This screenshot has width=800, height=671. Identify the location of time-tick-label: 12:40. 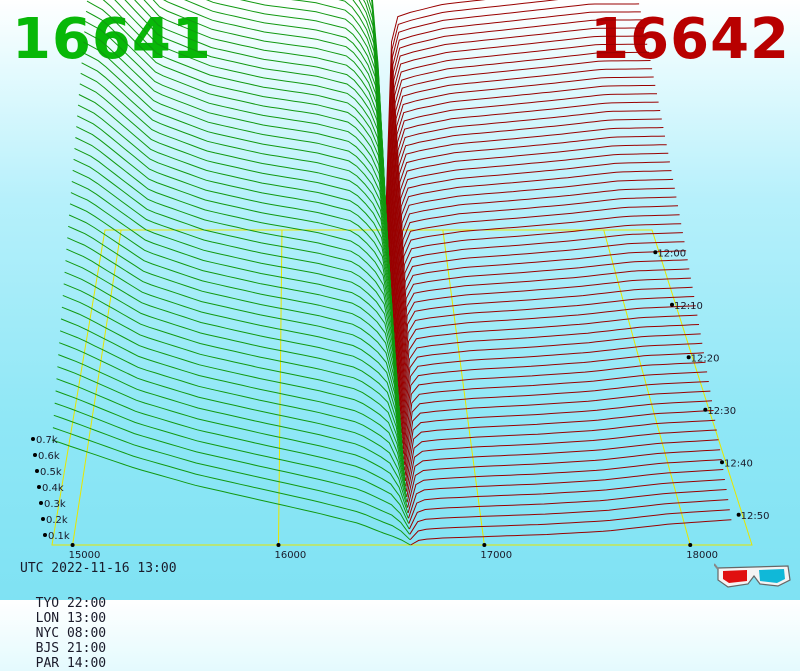
(738, 463).